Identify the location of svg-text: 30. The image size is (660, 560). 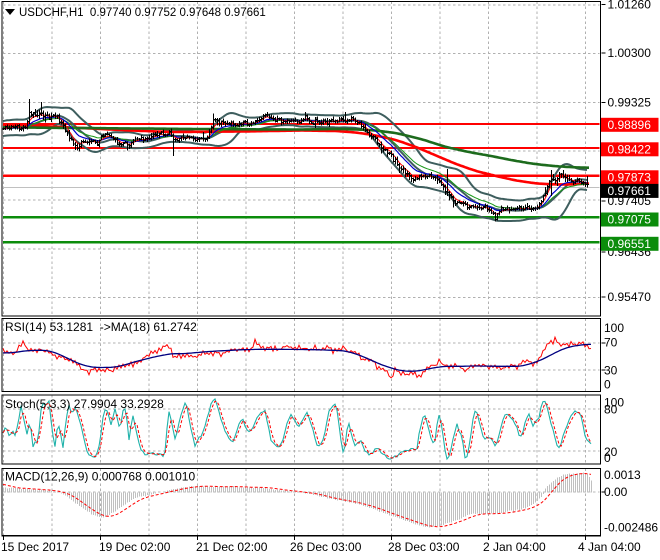
(611, 371).